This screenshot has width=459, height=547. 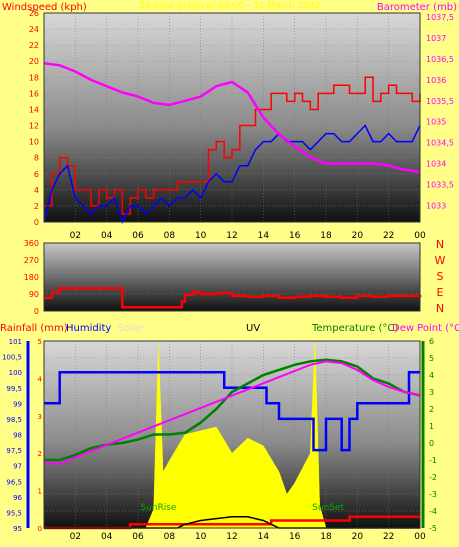 What do you see at coordinates (431, 392) in the screenshot?
I see `temp-y-tick-label: 3` at bounding box center [431, 392].